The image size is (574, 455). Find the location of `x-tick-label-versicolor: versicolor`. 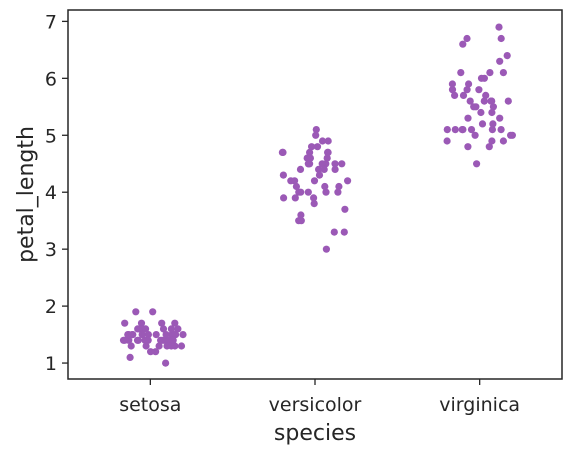

x-tick-label-versicolor: versicolor is located at coordinates (315, 405).